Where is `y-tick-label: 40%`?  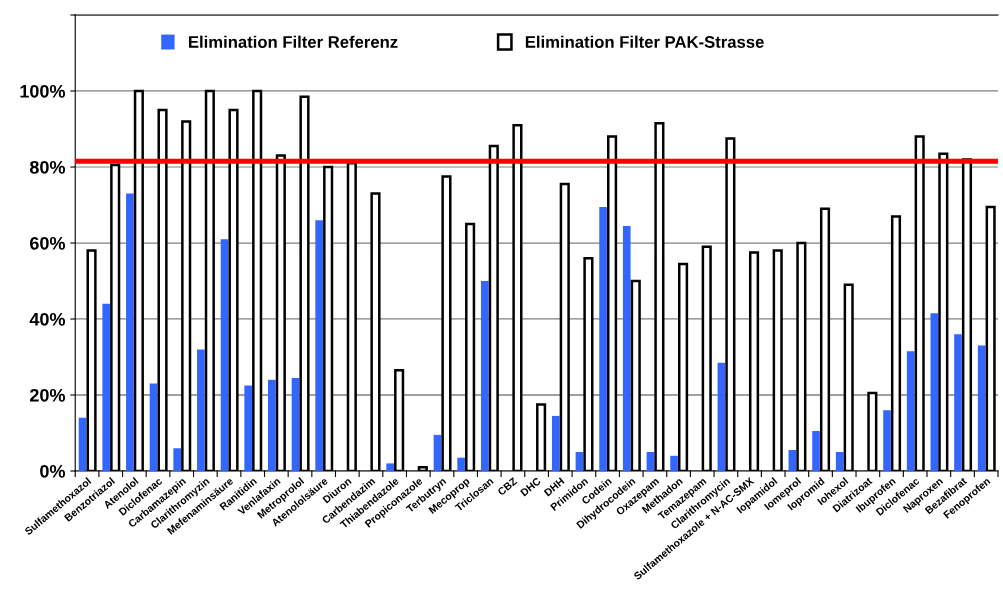
y-tick-label: 40% is located at coordinates (47, 319).